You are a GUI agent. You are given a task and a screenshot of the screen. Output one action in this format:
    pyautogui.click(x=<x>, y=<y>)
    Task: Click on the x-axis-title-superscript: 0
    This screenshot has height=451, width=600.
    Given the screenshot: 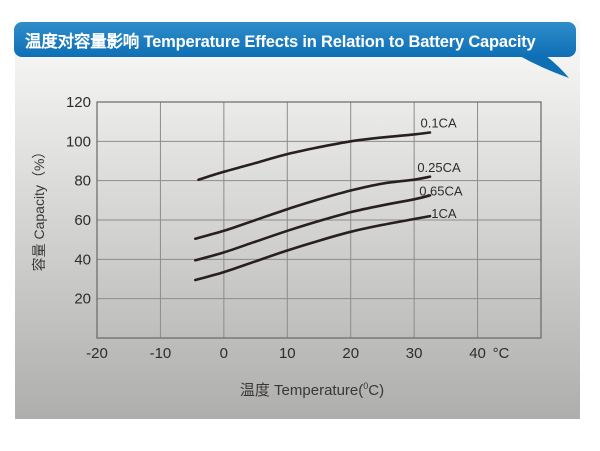 What is the action you would take?
    pyautogui.click(x=366, y=386)
    